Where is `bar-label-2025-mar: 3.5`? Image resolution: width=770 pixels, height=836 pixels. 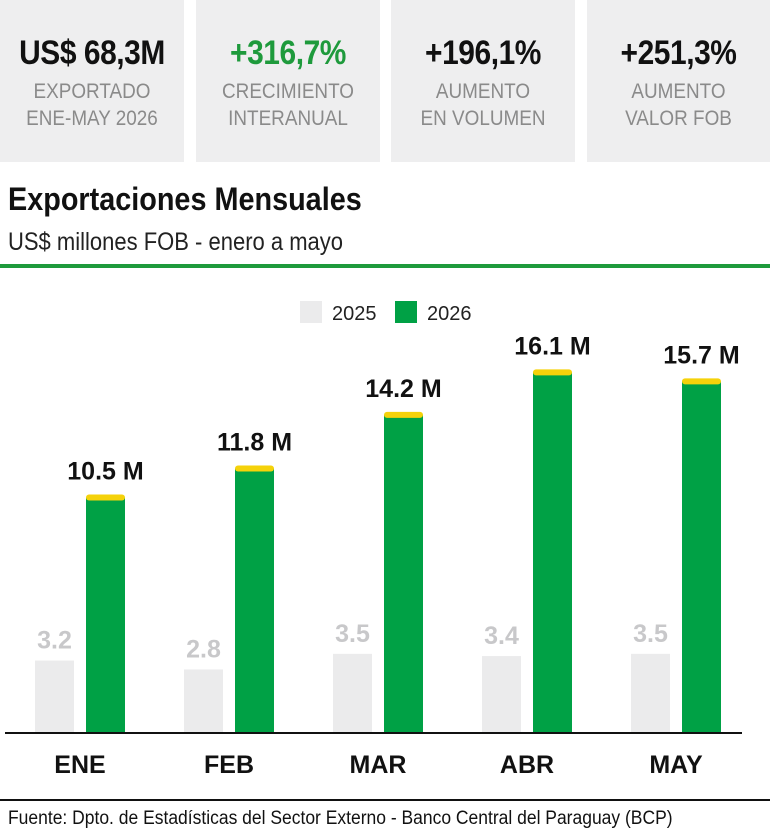 bar-label-2025-mar: 3.5 is located at coordinates (352, 634).